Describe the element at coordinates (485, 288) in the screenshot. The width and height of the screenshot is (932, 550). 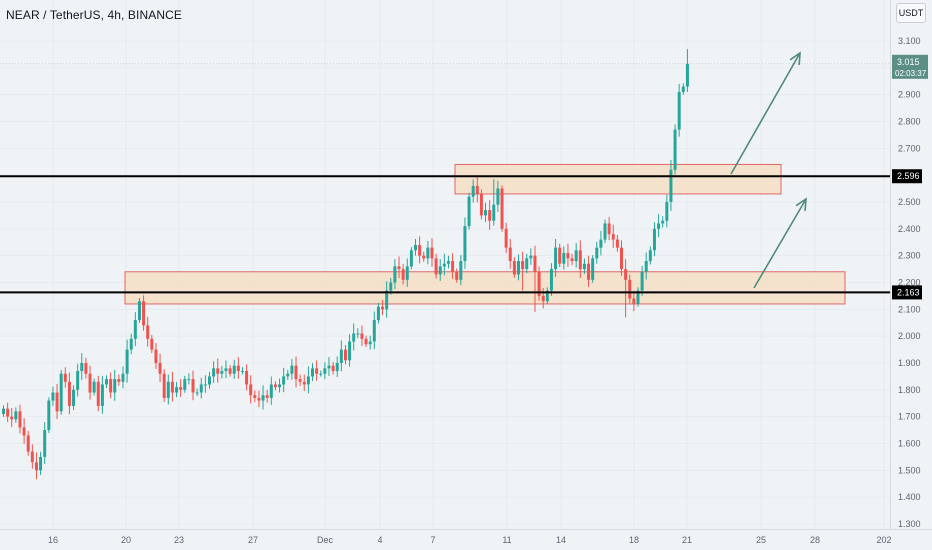
I see `zone-rectangle` at that location.